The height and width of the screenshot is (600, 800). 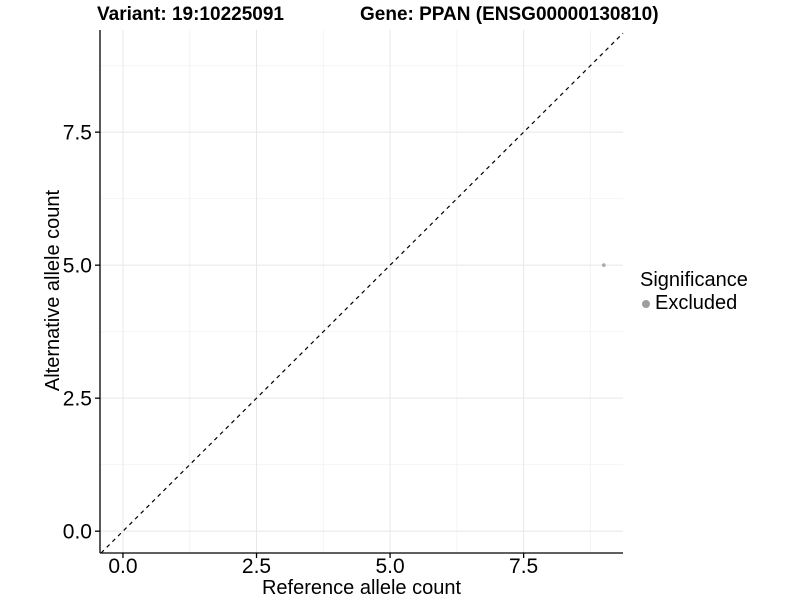 What do you see at coordinates (361, 588) in the screenshot?
I see `x-axis-title: Reference allele count` at bounding box center [361, 588].